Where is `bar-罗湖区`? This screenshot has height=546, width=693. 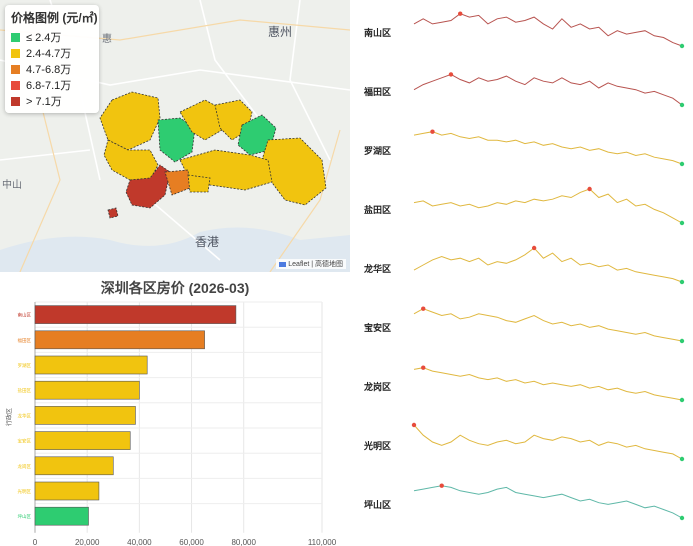 bar-罗湖区 is located at coordinates (91, 365).